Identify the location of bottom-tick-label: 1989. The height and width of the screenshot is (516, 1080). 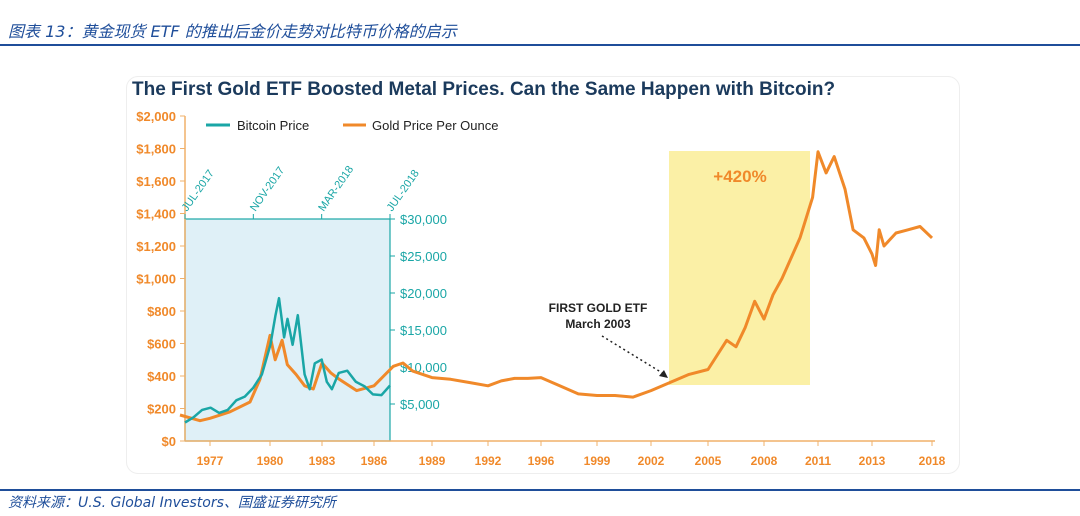
(432, 461).